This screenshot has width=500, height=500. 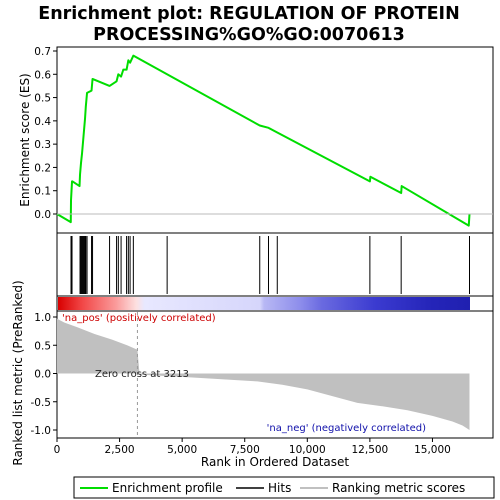 What do you see at coordinates (182, 450) in the screenshot?
I see `x-tick-label: 5,000` at bounding box center [182, 450].